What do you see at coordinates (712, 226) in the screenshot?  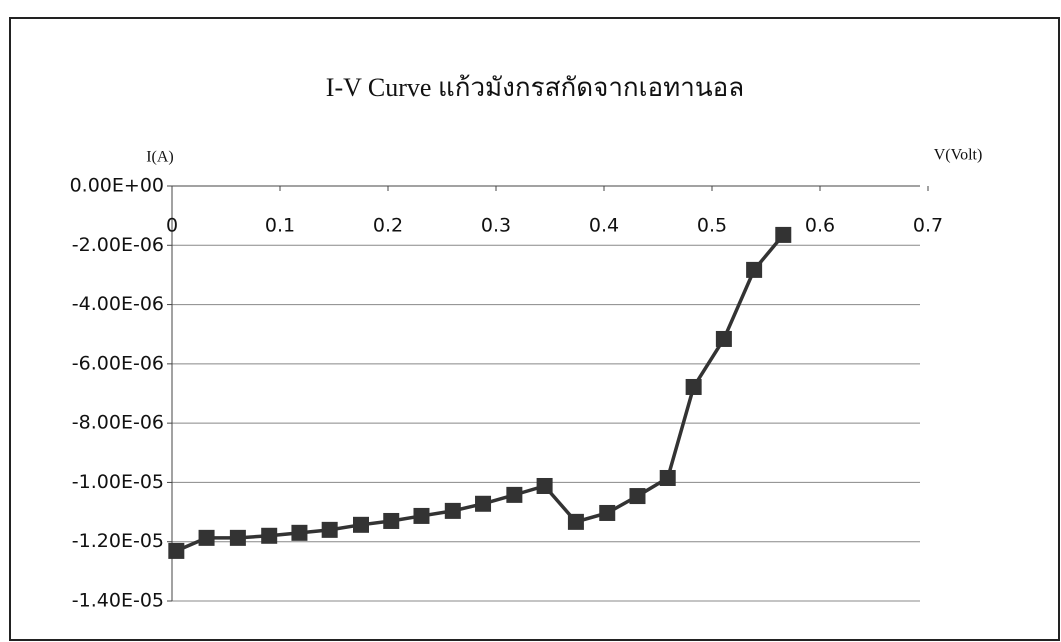 I see `x-tick-label: 0.5` at bounding box center [712, 226].